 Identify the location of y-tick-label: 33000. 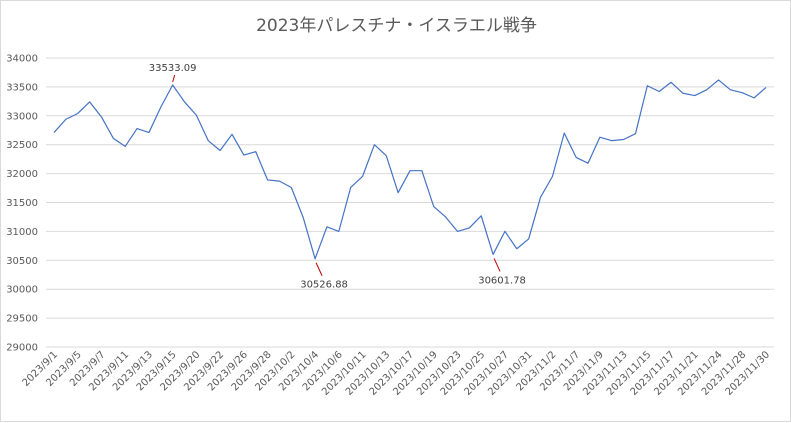
(22, 116).